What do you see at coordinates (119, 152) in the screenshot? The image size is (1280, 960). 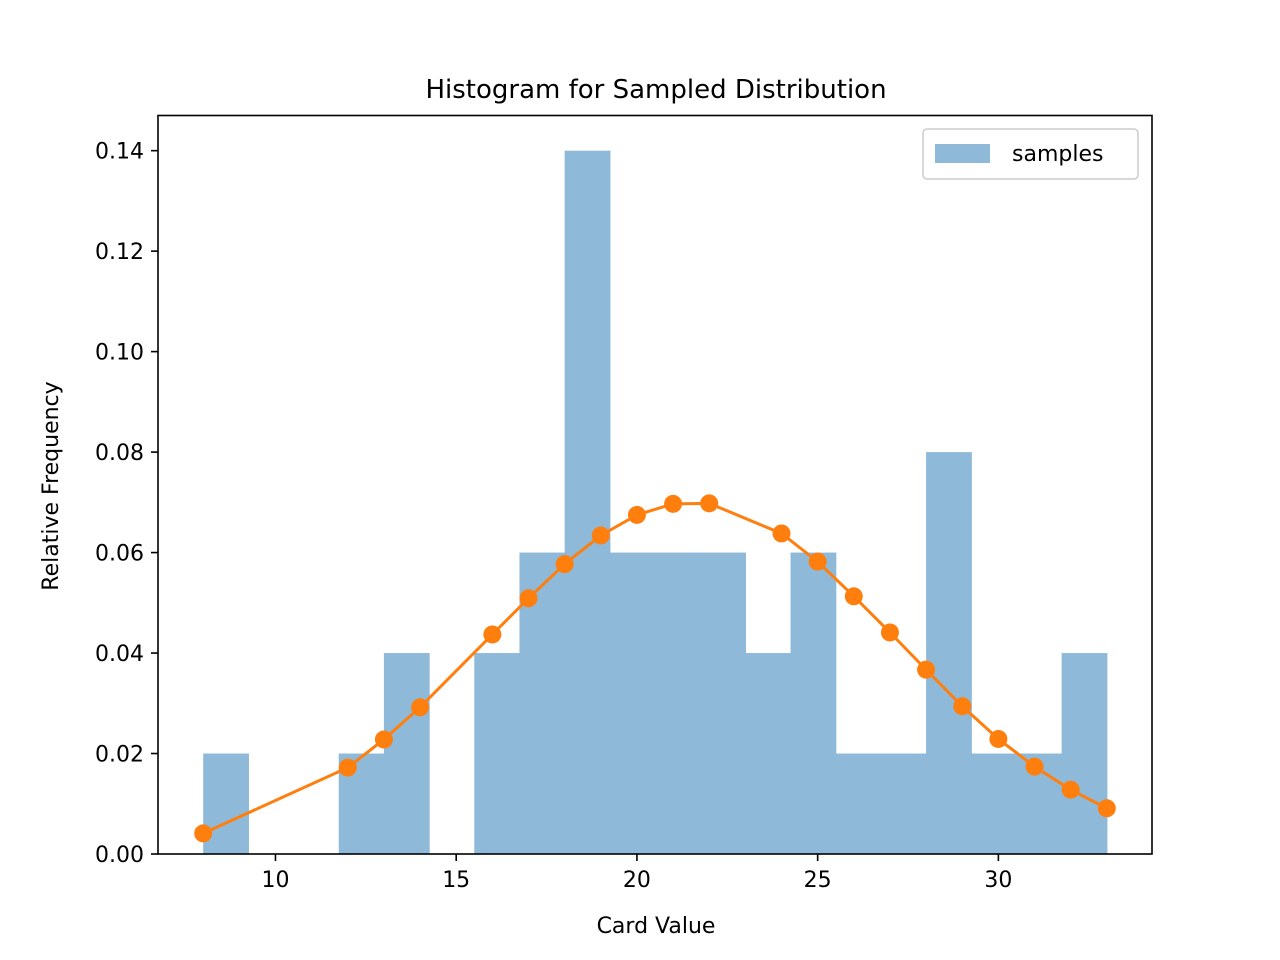 I see `y-tick-label: 0.14` at bounding box center [119, 152].